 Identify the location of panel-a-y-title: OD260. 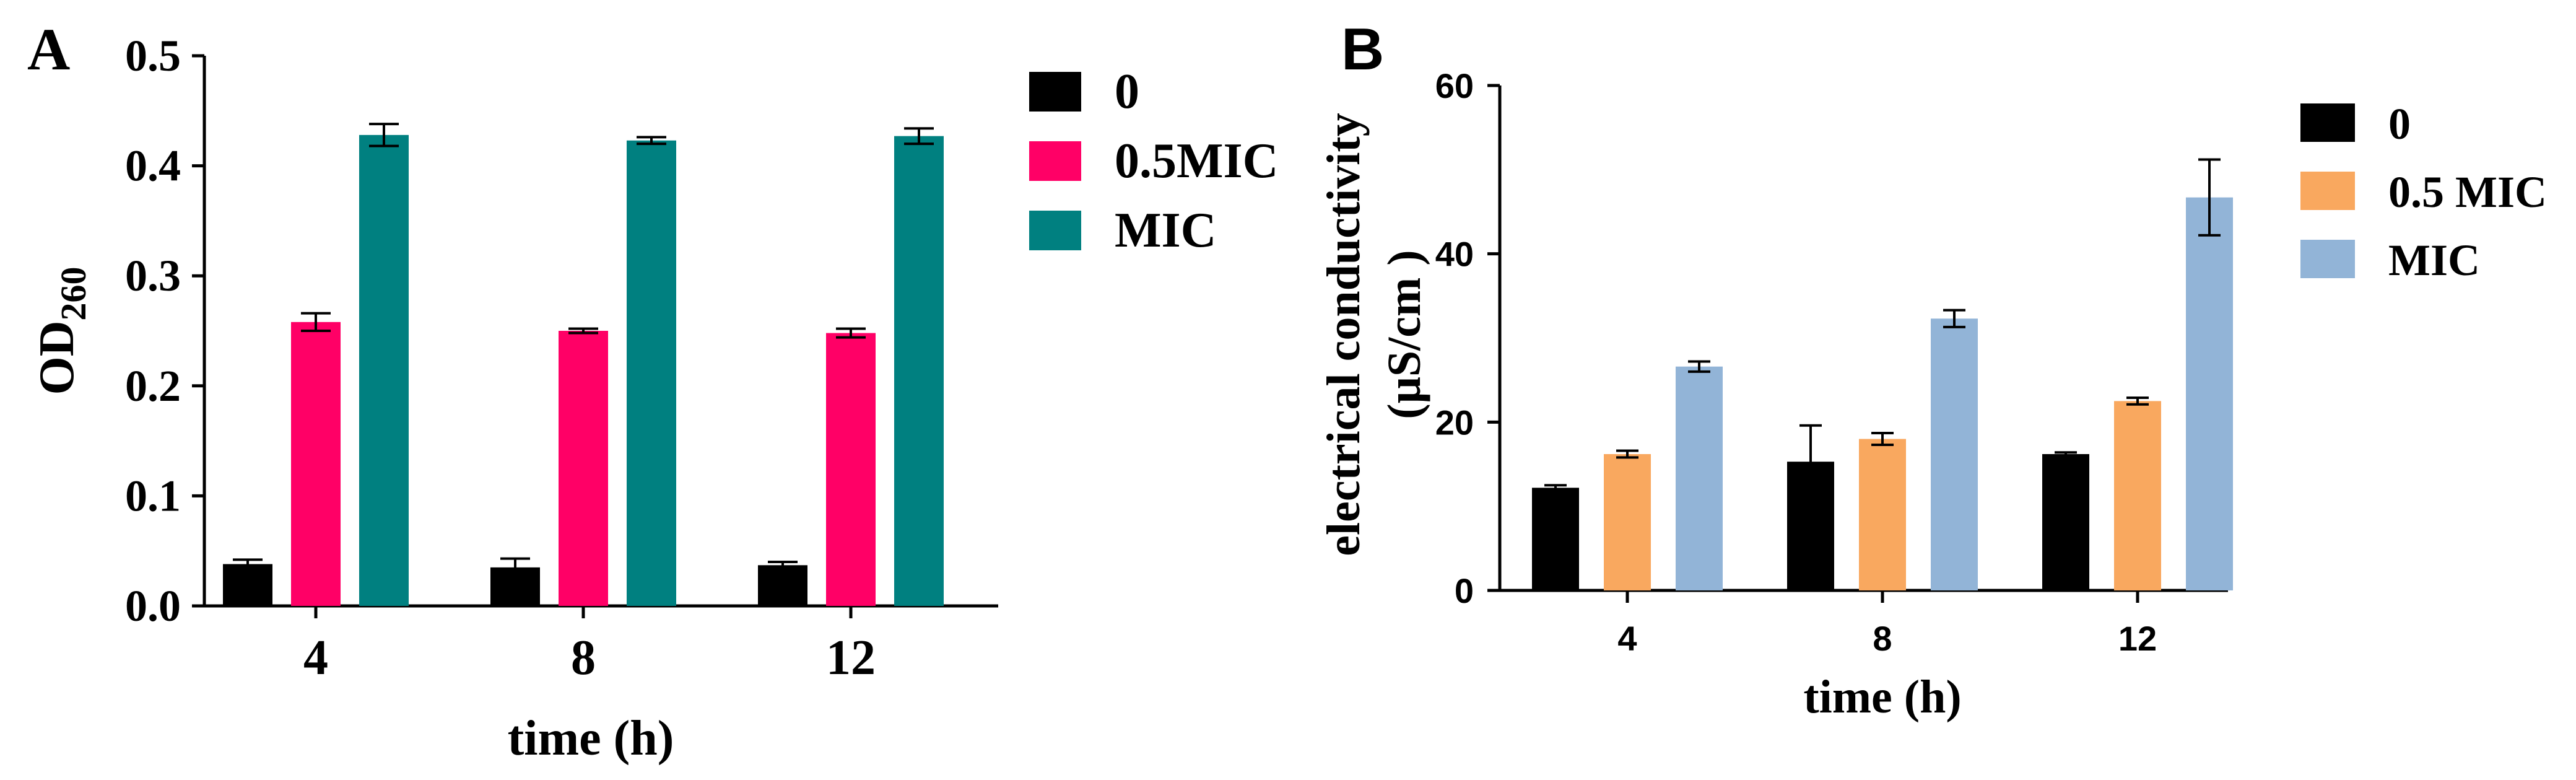
(62, 331).